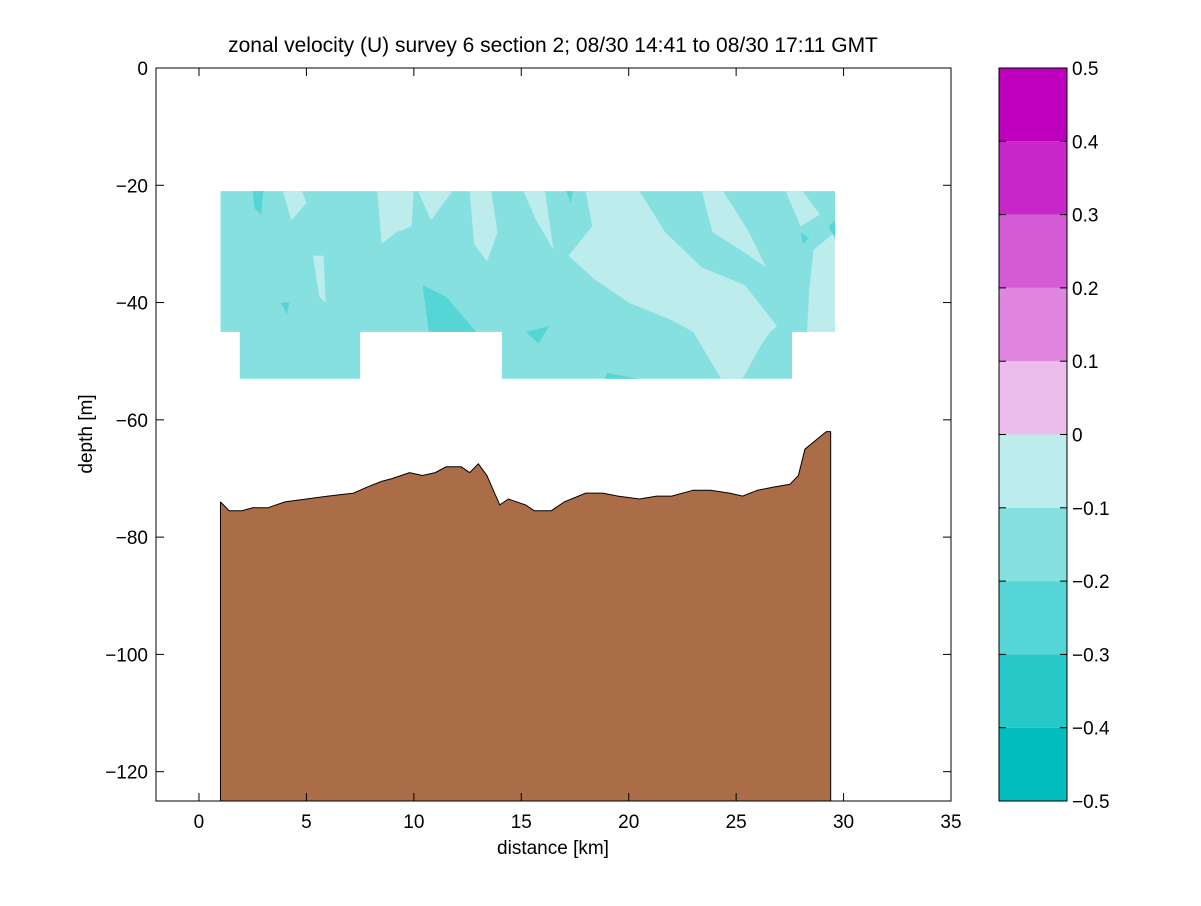  I want to click on y-tick-label--20: −20, so click(132, 186).